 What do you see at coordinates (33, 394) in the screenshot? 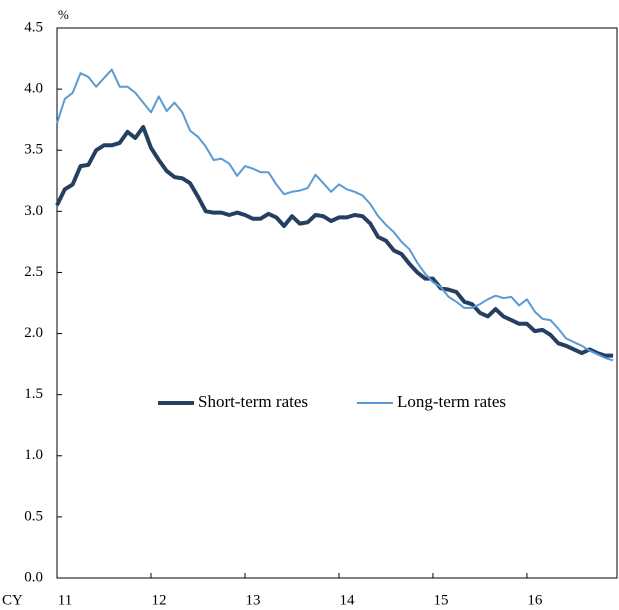
I see `y-tick-label: 1.5` at bounding box center [33, 394].